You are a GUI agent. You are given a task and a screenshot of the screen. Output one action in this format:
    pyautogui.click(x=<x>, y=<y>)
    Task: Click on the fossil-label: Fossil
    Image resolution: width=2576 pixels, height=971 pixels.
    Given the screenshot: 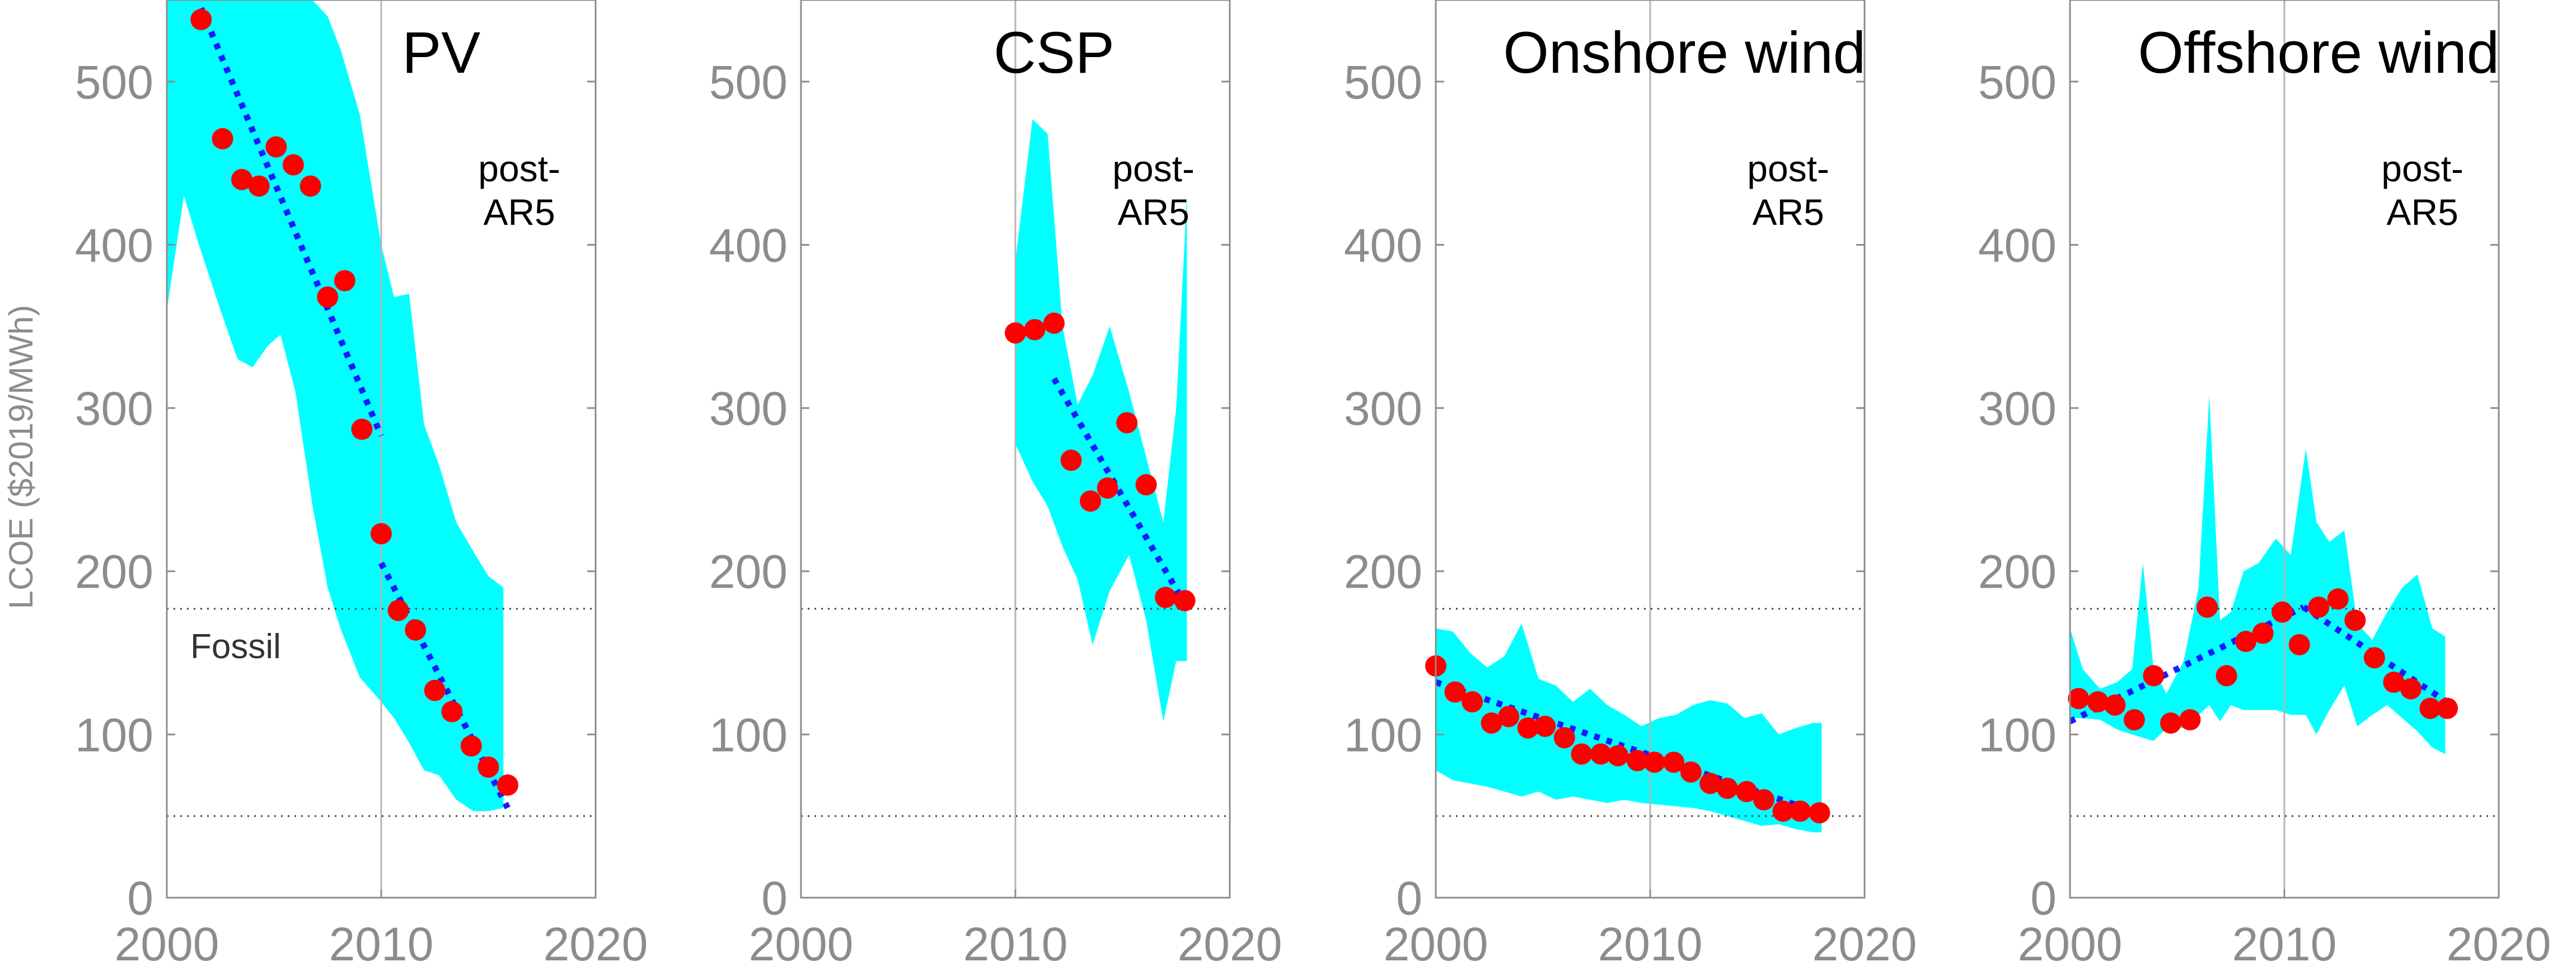 What is the action you would take?
    pyautogui.click(x=236, y=647)
    